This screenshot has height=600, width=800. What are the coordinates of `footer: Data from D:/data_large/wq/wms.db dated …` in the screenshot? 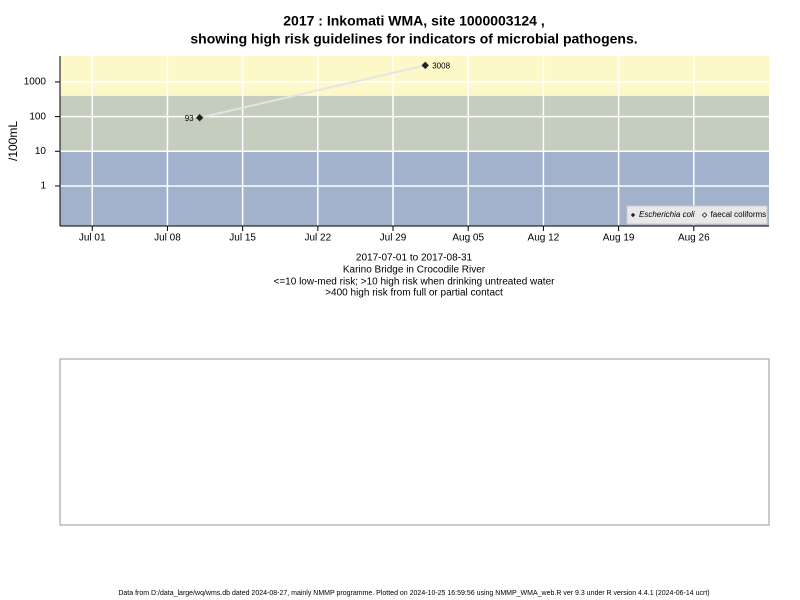 It's located at (413, 593).